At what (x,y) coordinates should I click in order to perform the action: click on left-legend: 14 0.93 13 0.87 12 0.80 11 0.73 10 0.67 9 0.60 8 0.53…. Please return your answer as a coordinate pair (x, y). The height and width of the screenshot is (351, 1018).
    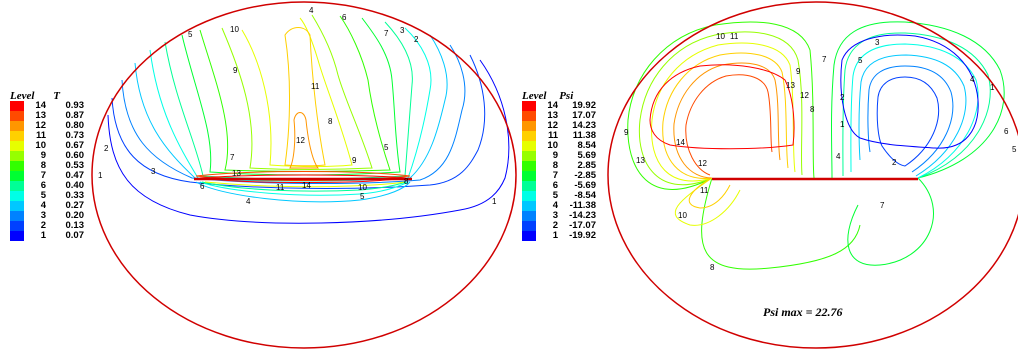
    Looking at the image, I should click on (47, 171).